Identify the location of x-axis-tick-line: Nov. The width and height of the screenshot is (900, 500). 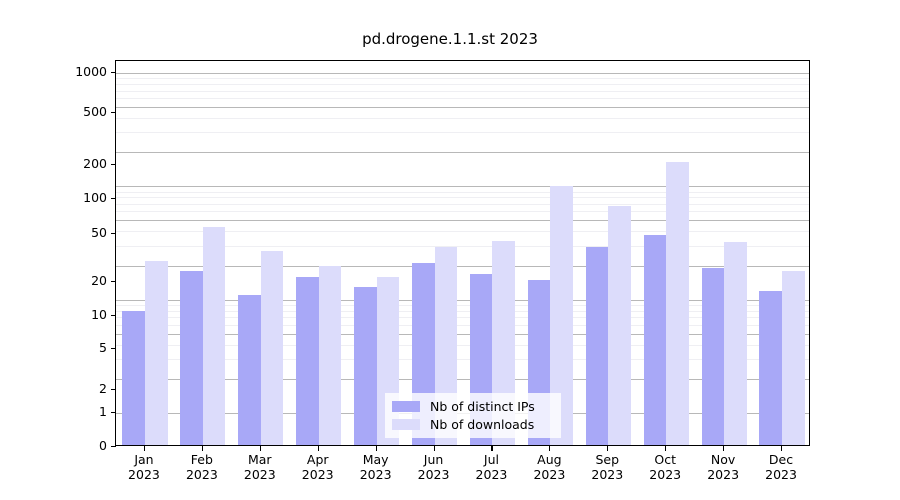
(723, 459).